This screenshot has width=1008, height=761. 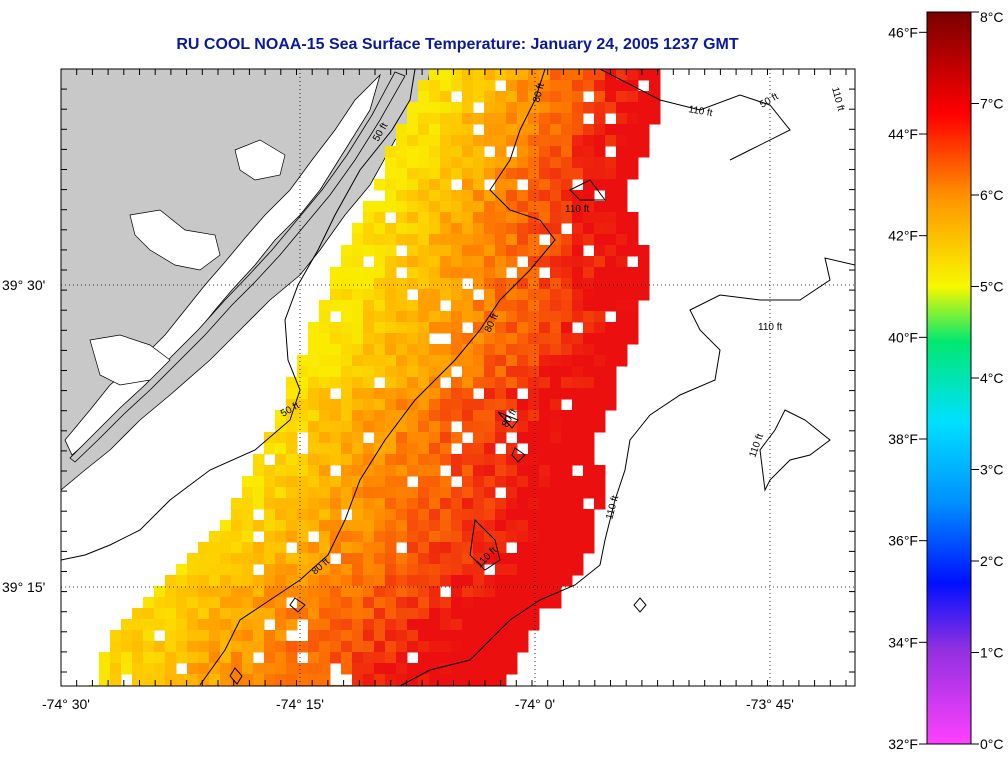 What do you see at coordinates (66, 704) in the screenshot?
I see `lon-label-1: -74° 30'` at bounding box center [66, 704].